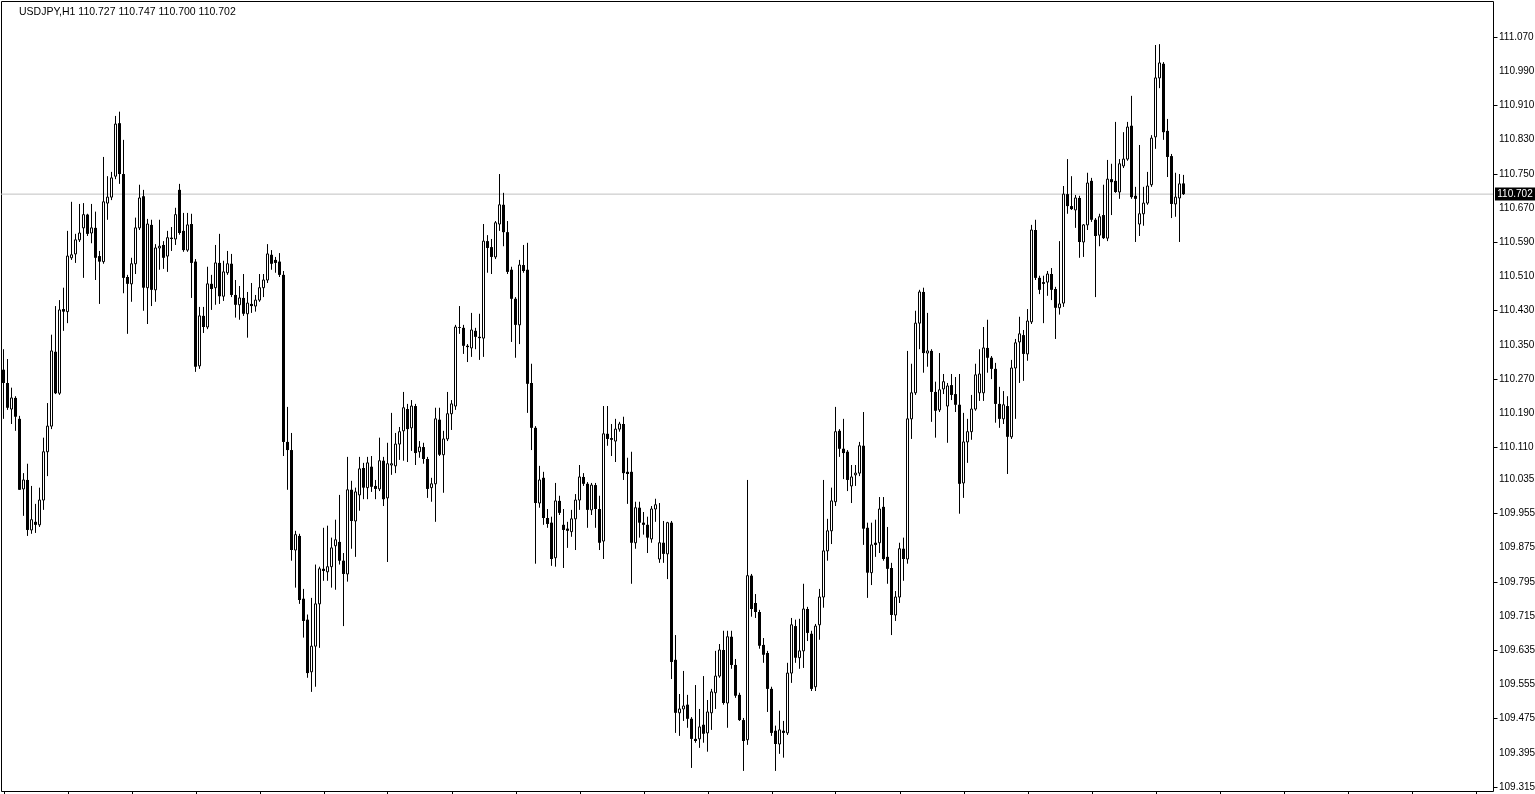  What do you see at coordinates (1517, 615) in the screenshot?
I see `y-tick-label: 109.715` at bounding box center [1517, 615].